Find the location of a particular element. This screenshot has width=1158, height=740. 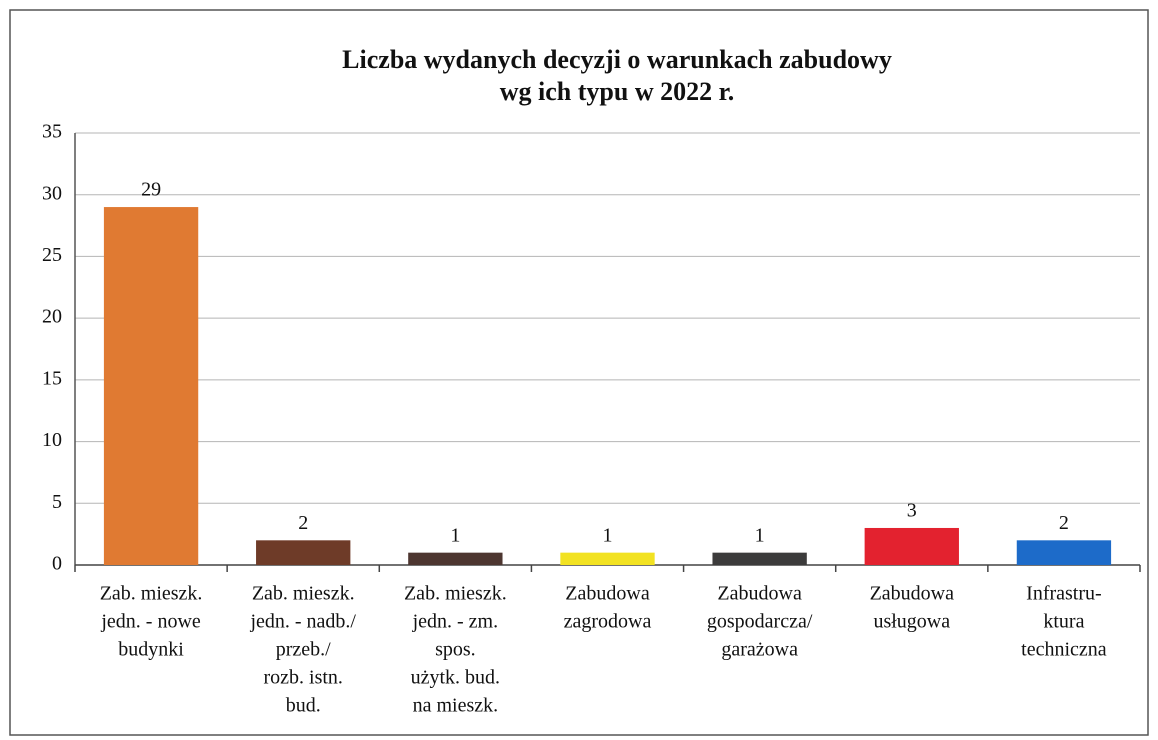

x-tick-label: jedn. - zm. is located at coordinates (455, 622).